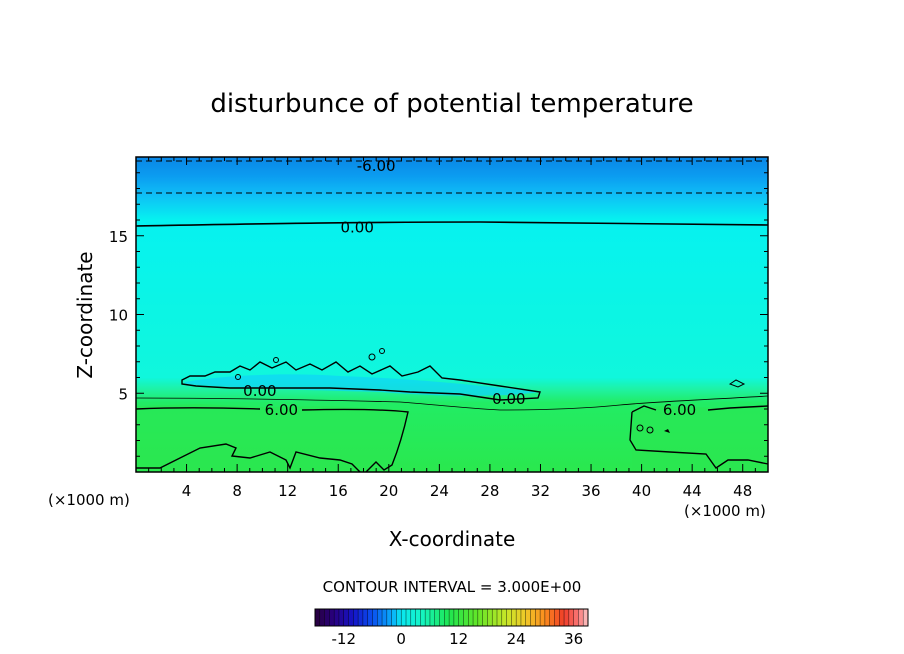 The image size is (904, 654). I want to click on colorbar-tick-label: 24, so click(516, 639).